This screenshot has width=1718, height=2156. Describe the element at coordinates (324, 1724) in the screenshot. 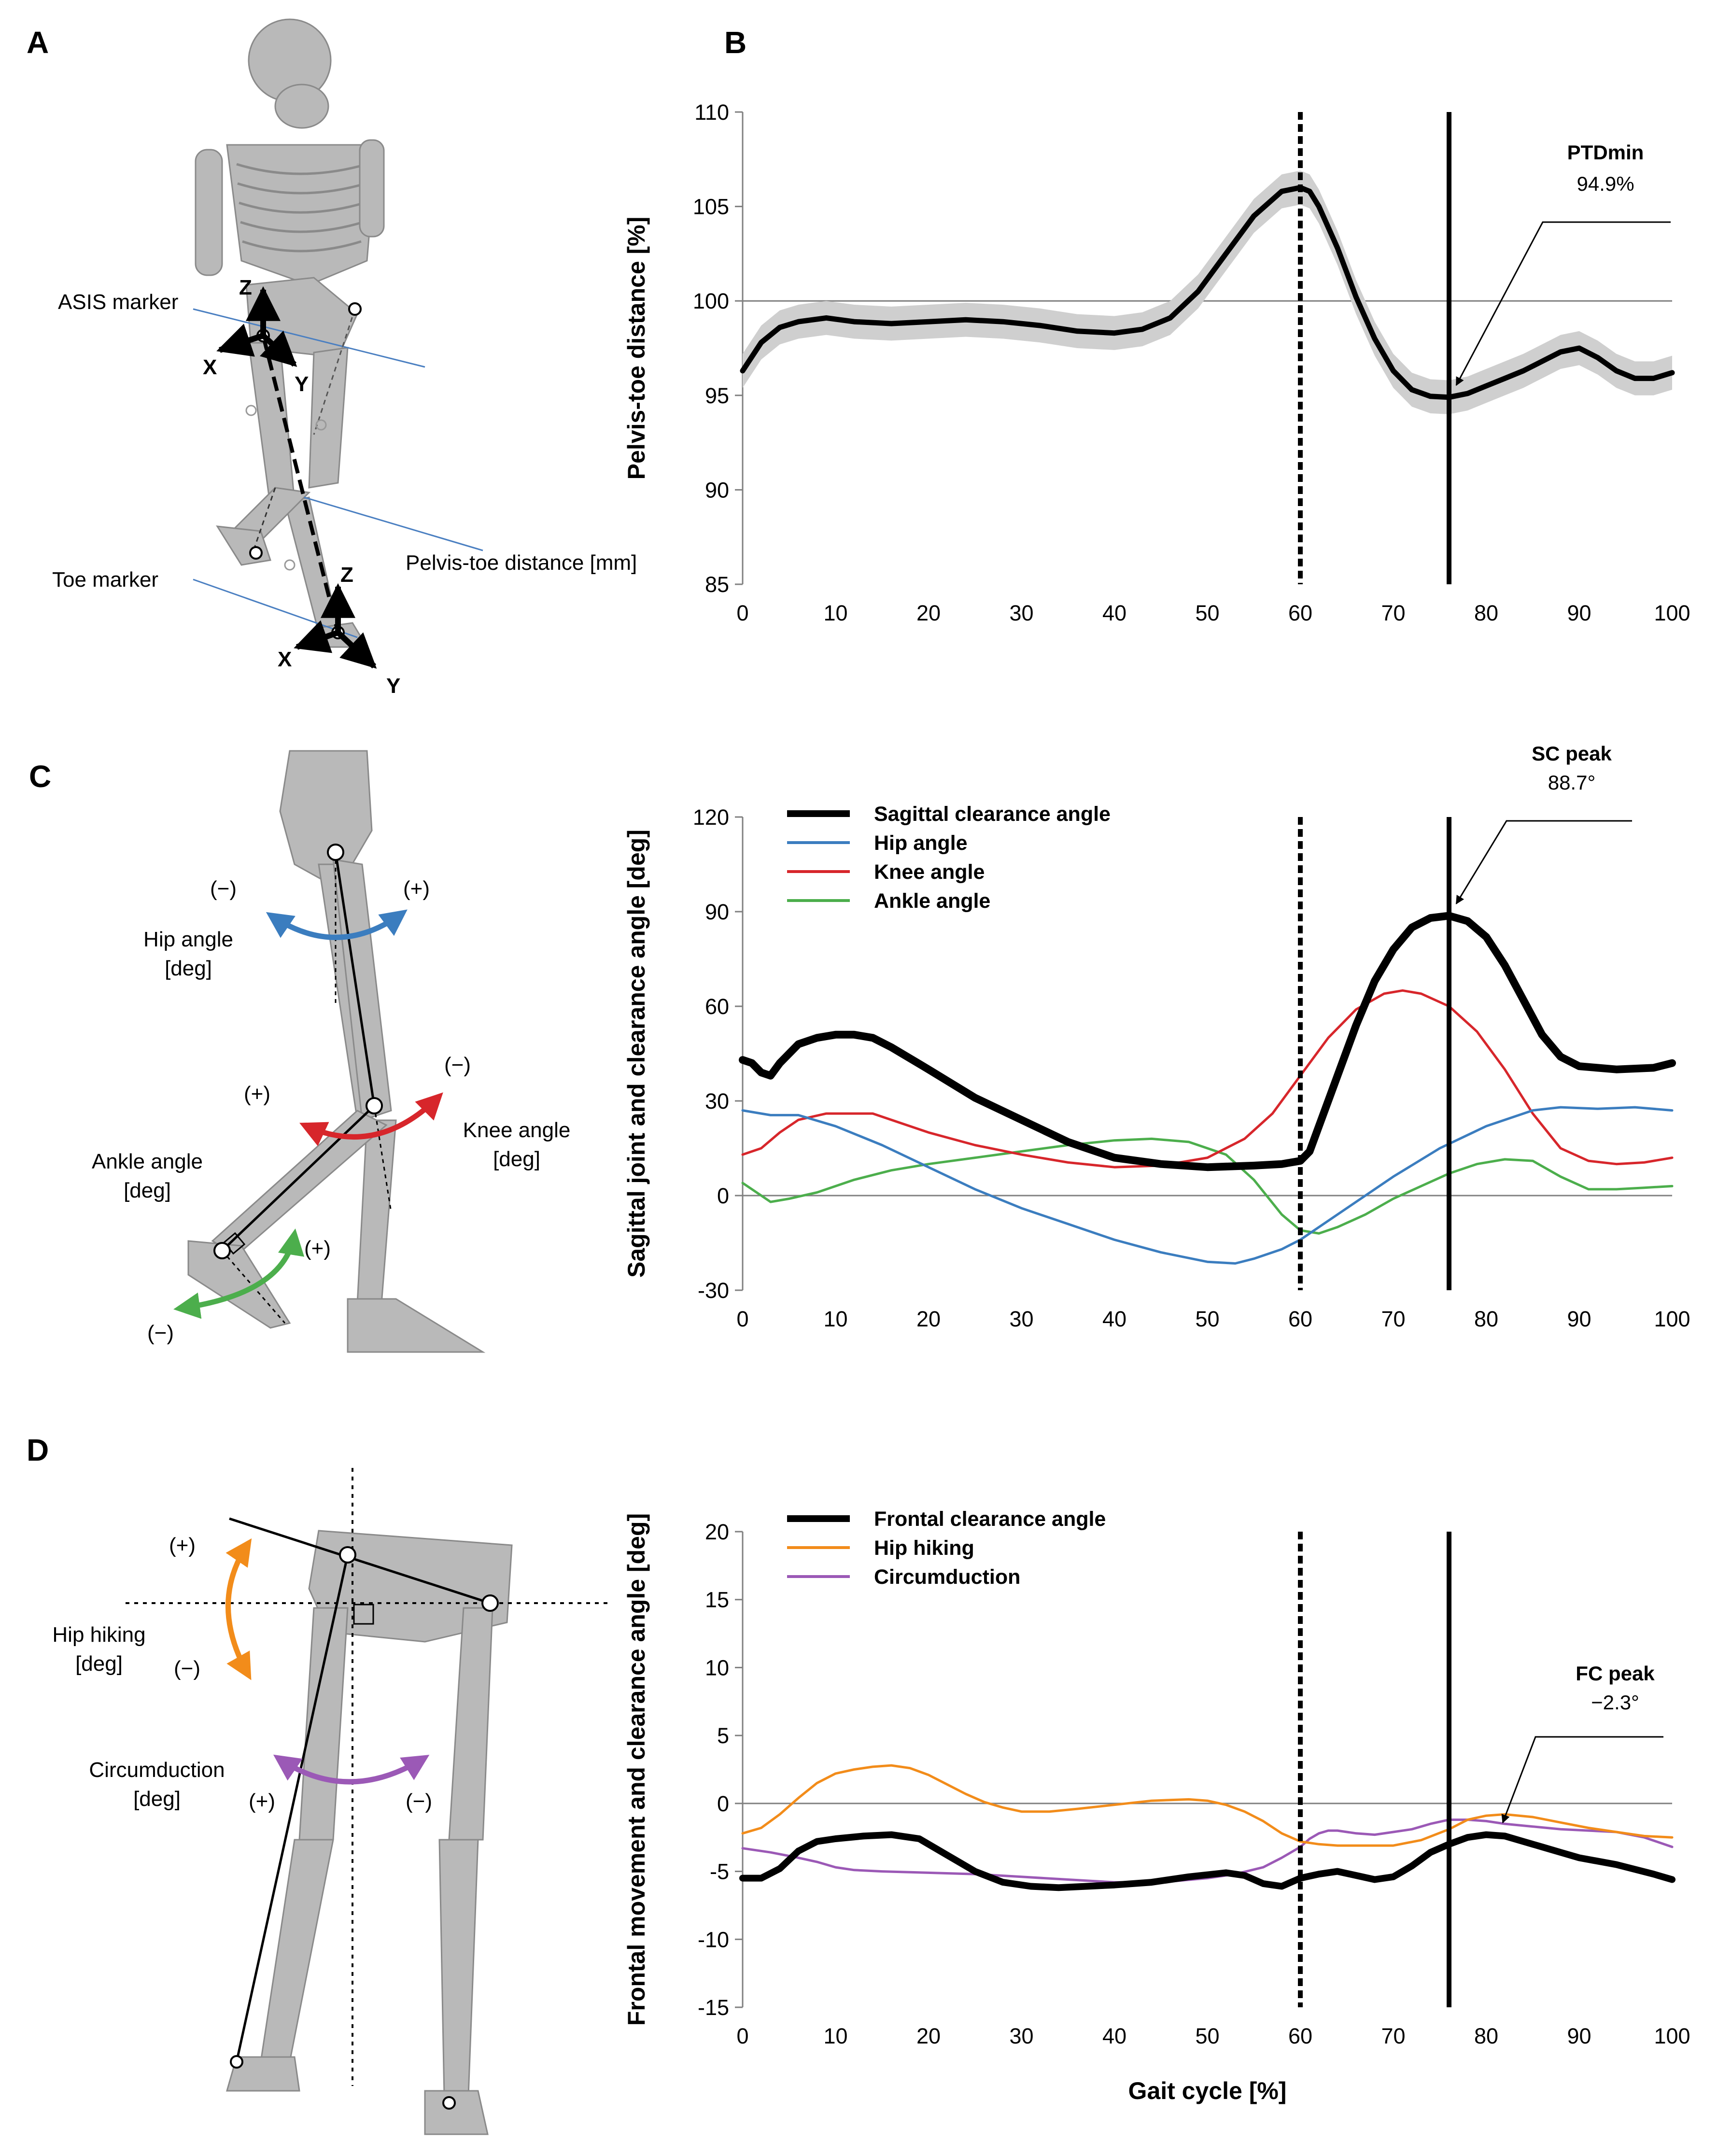

I see `left-femur` at that location.